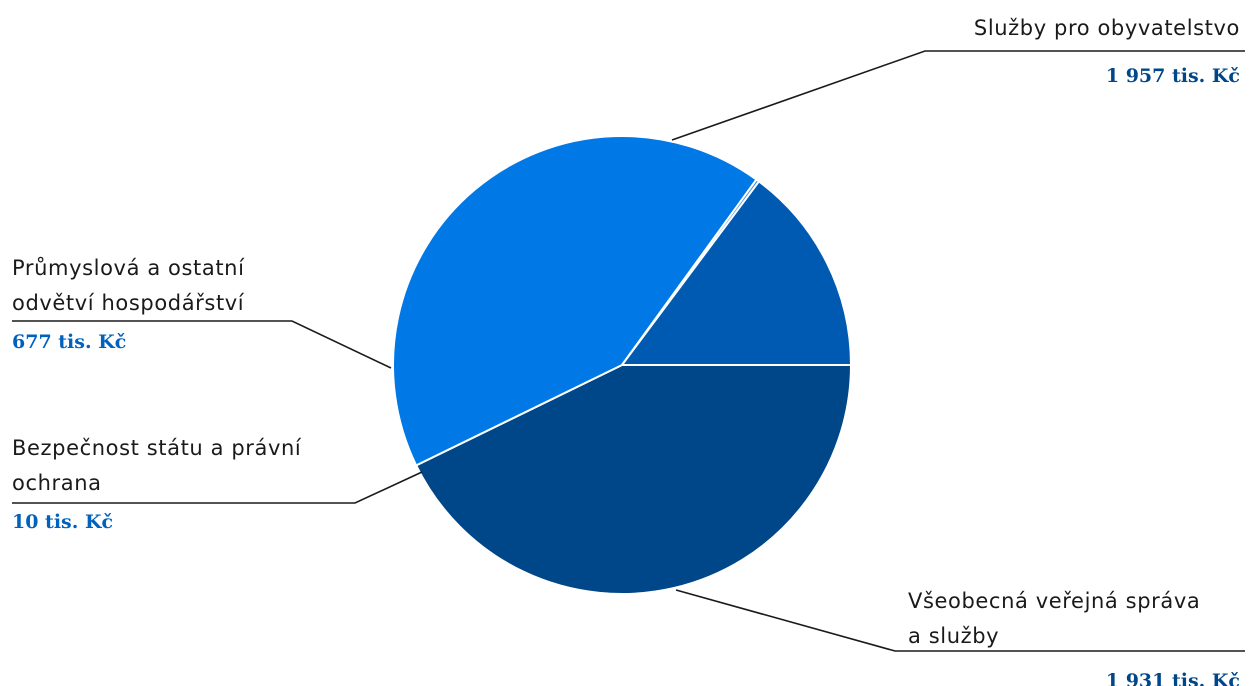 The image size is (1252, 686). I want to click on slice-label-sluzby-pro-obyvatelstvo-line-1: Služby pro obyvatelstvo, so click(1107, 28).